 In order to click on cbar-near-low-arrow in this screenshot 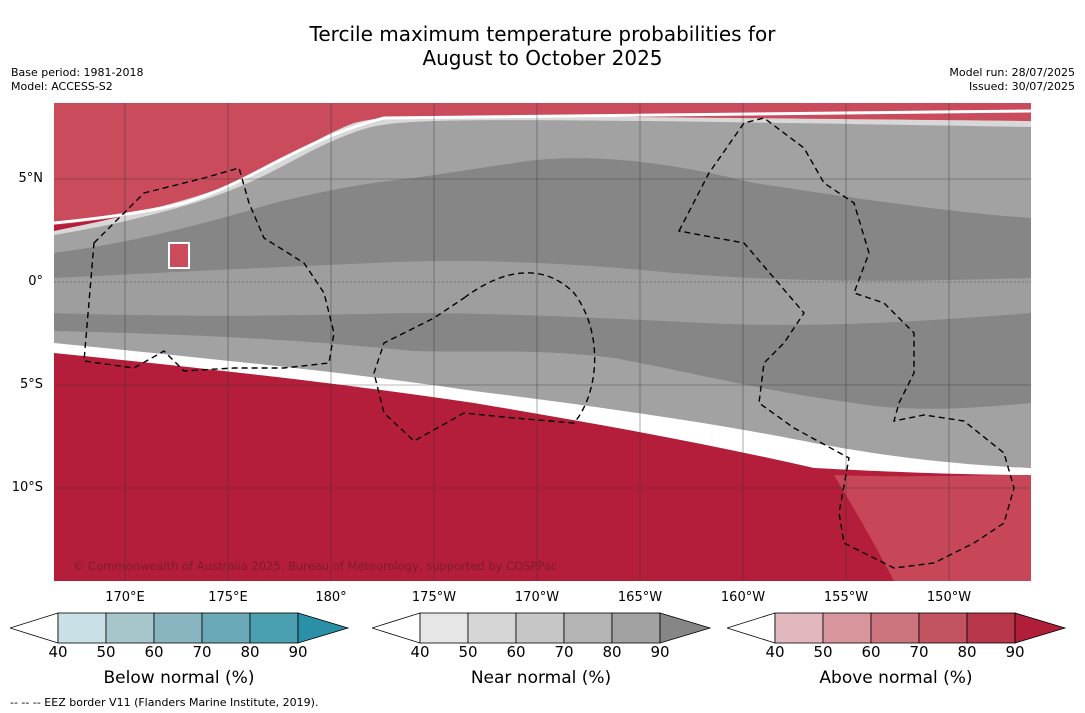, I will do `click(396, 628)`.